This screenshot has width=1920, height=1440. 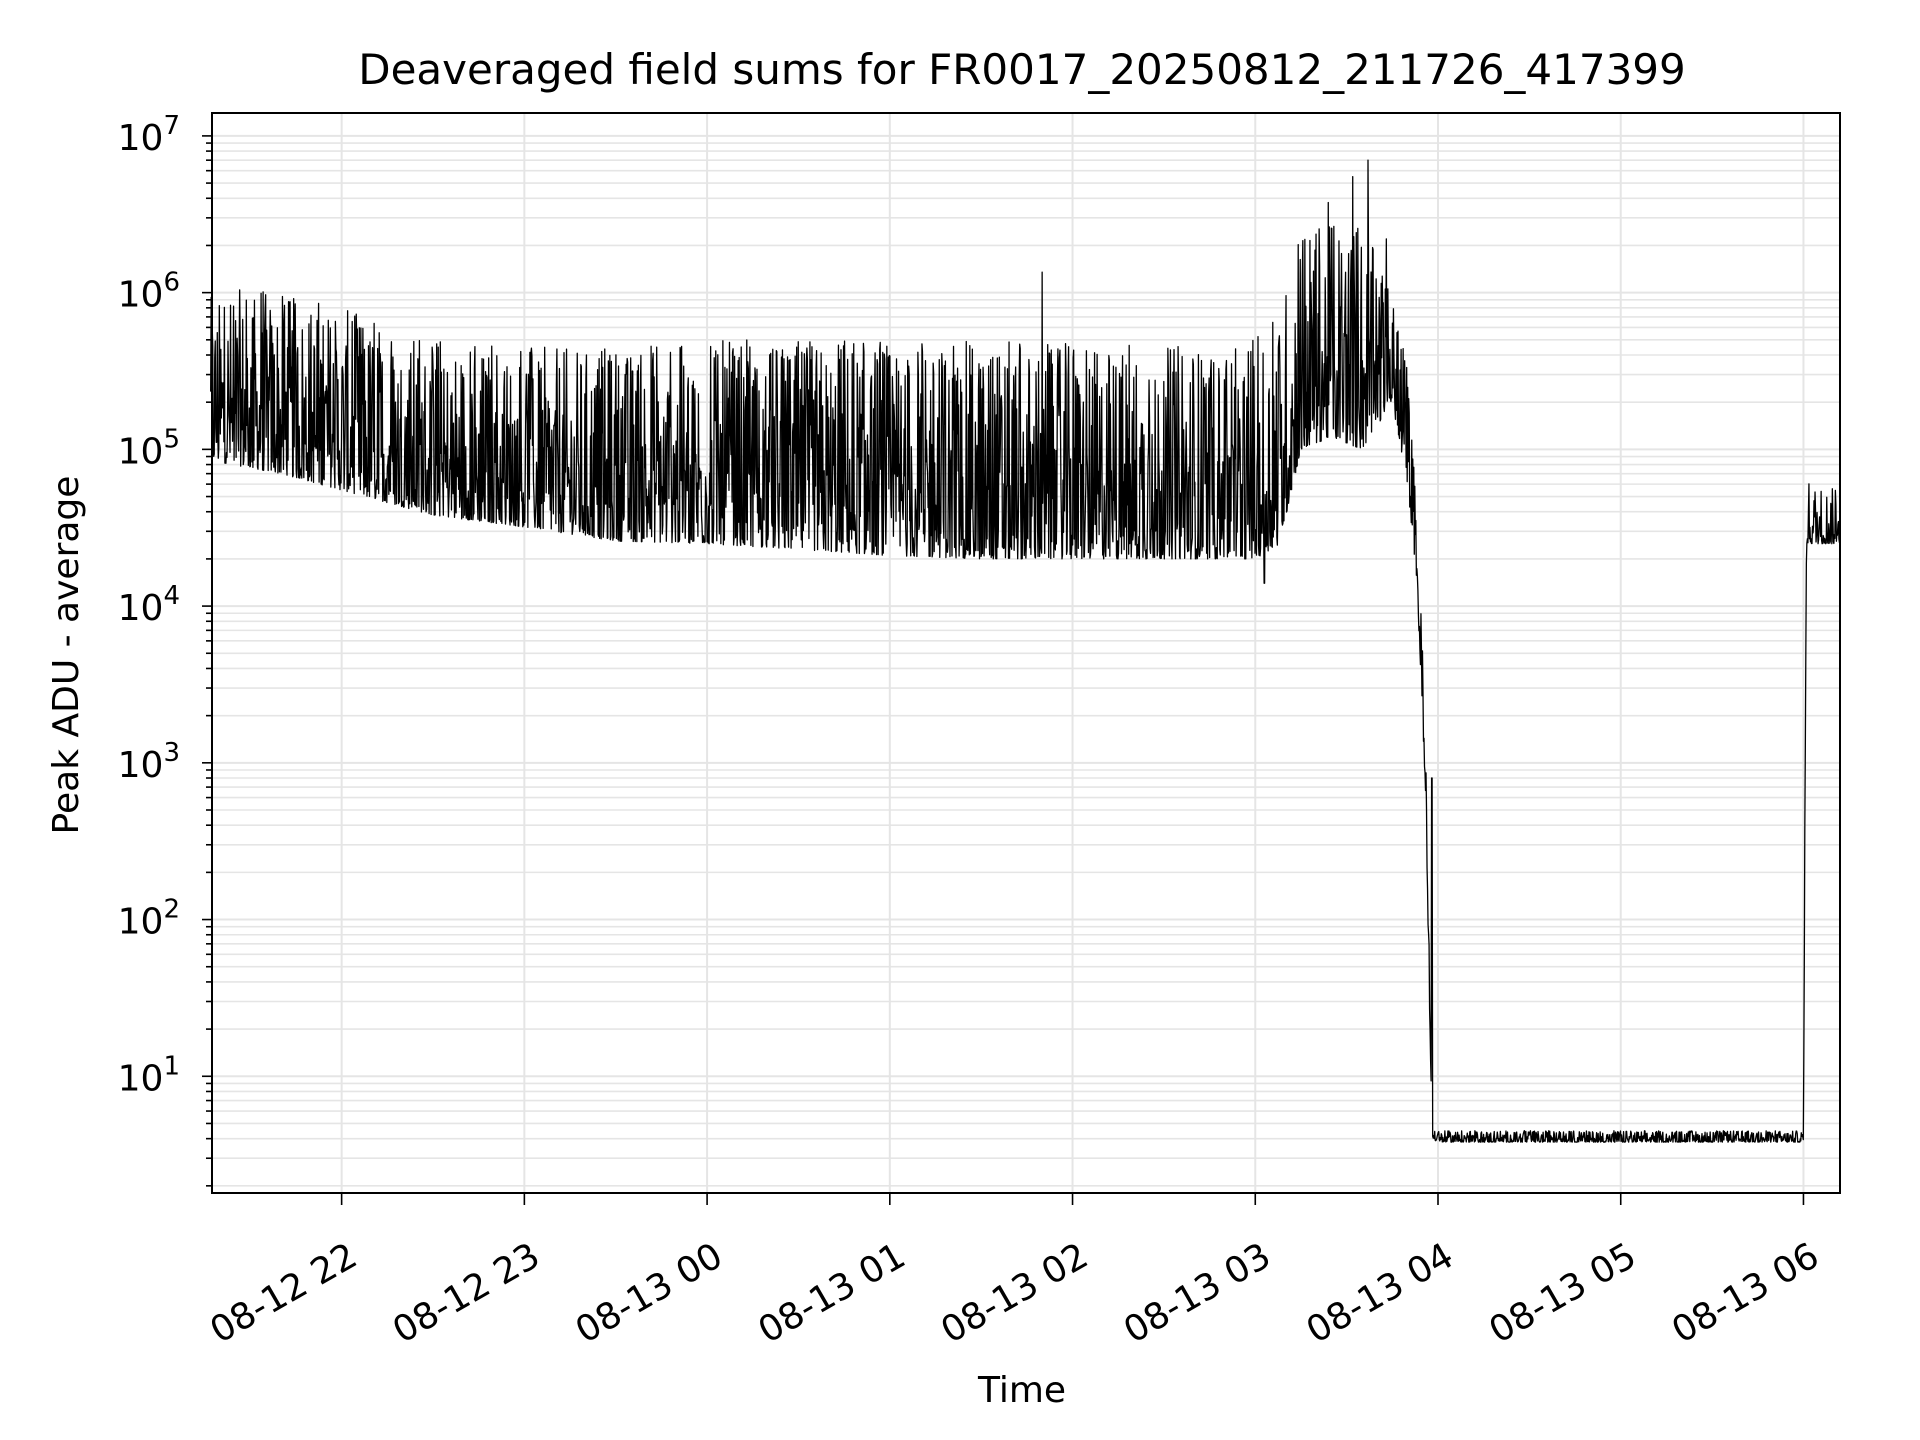 What do you see at coordinates (149, 448) in the screenshot?
I see `y-tick-label: 10⁵` at bounding box center [149, 448].